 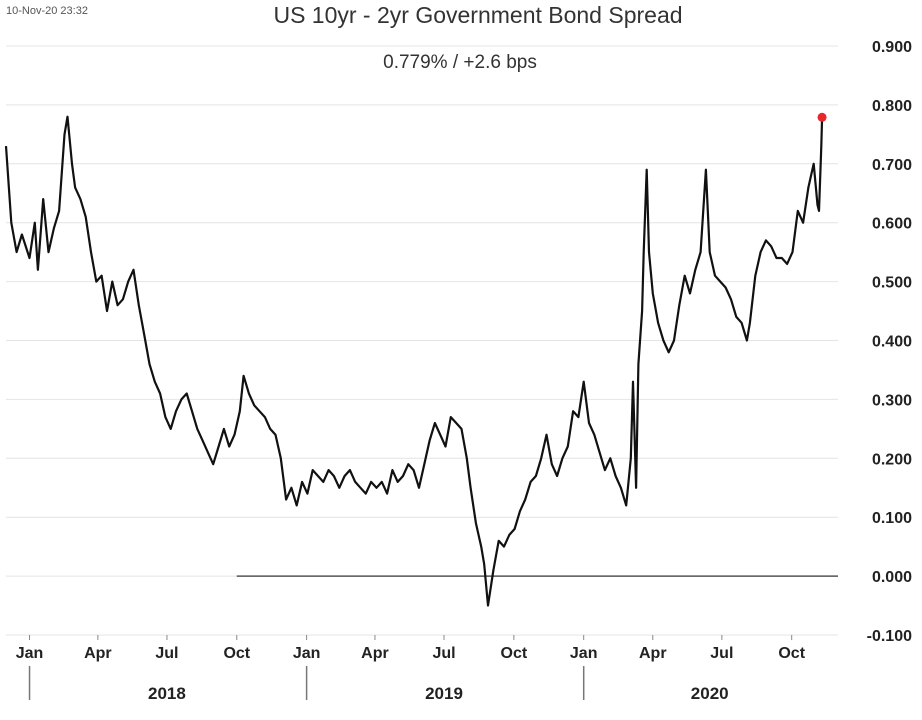 What do you see at coordinates (710, 693) in the screenshot?
I see `year-label: 2020` at bounding box center [710, 693].